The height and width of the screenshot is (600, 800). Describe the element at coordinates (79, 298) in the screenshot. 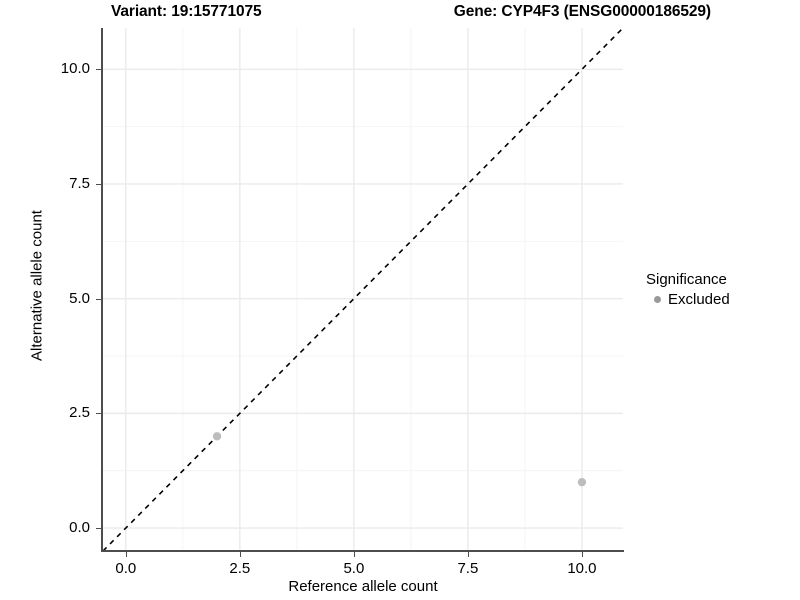

I see `y-tick-label: 5.0` at that location.